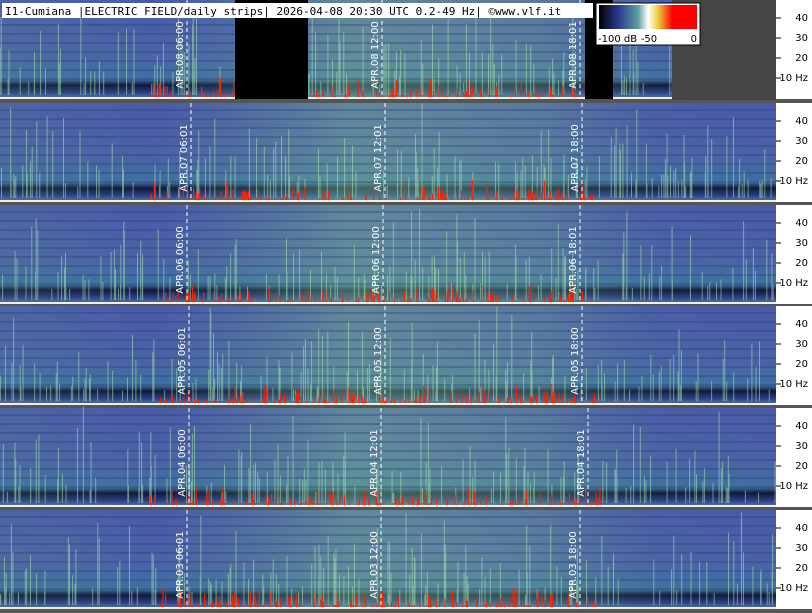  I want to click on time-label: APR.06 18:01, so click(573, 259).